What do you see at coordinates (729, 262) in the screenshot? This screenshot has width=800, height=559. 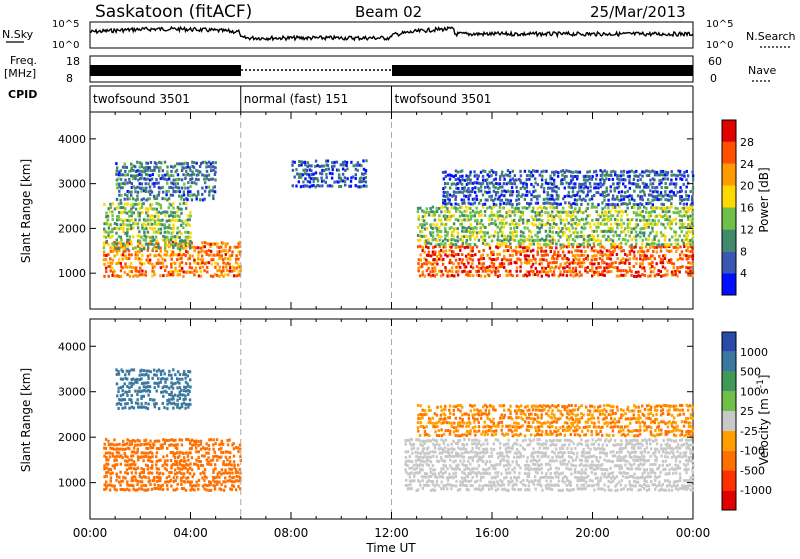 I see `colorbar-swatch` at bounding box center [729, 262].